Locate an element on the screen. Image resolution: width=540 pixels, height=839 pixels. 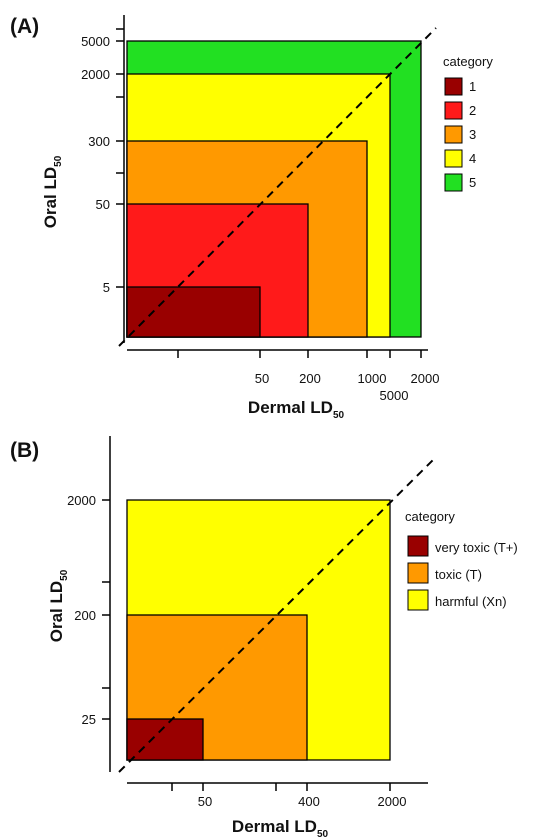
panel-a-x-tick-label-4: 2000 is located at coordinates (425, 378).